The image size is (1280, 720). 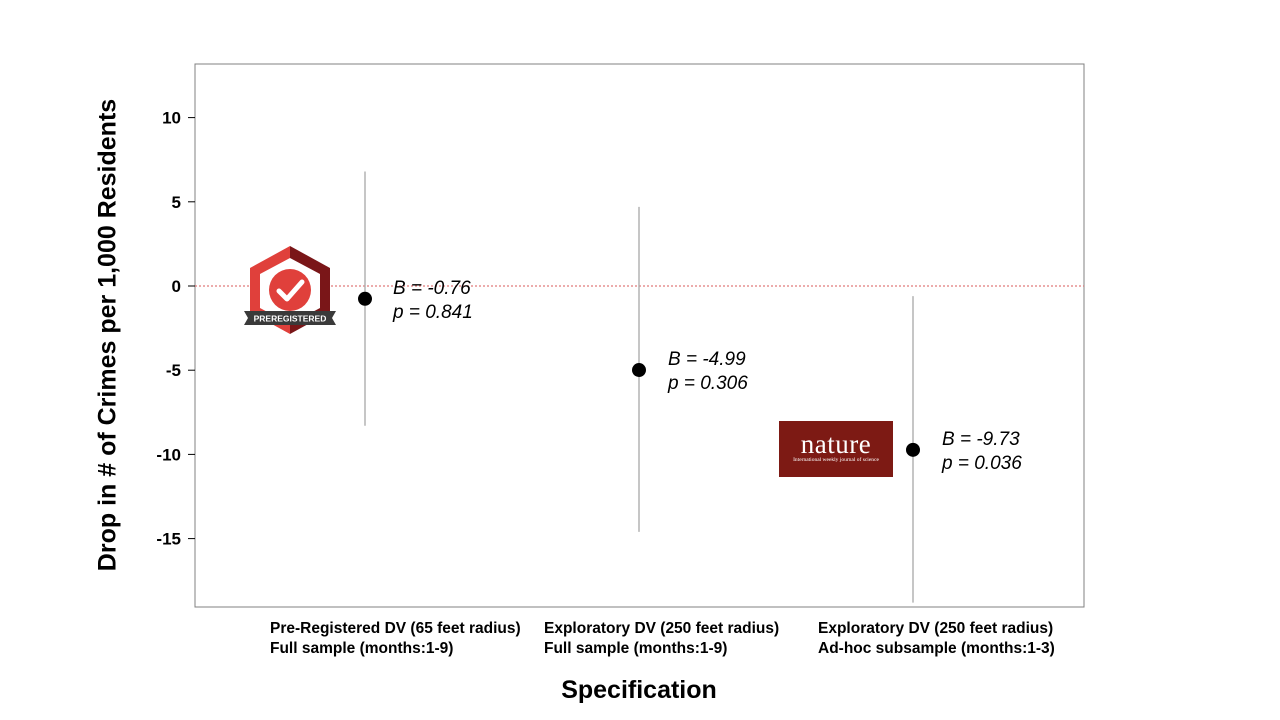 I want to click on category-label-2-line2: Full sample (months:1-9), so click(x=636, y=648).